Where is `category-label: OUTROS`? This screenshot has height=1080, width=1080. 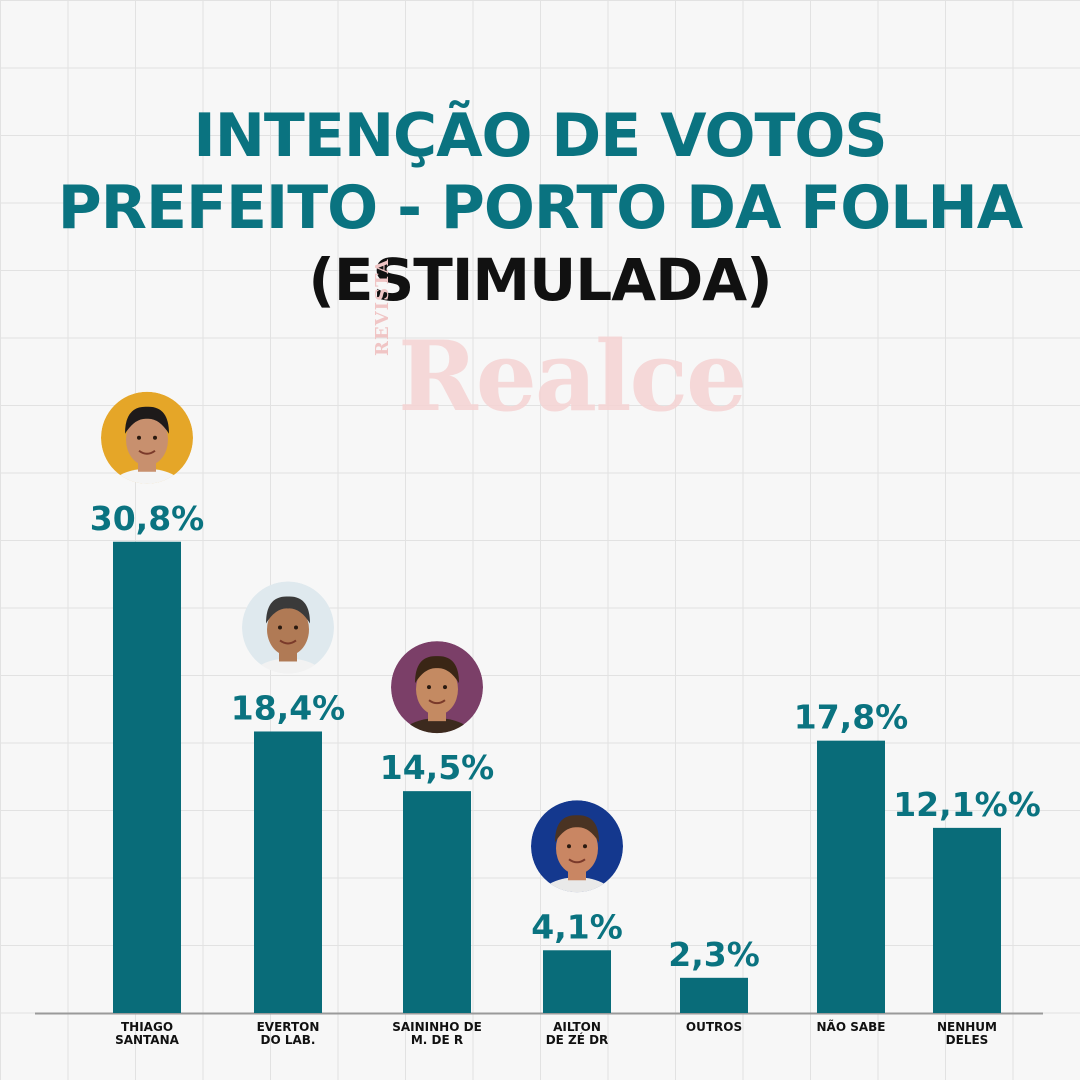 category-label: OUTROS is located at coordinates (714, 1027).